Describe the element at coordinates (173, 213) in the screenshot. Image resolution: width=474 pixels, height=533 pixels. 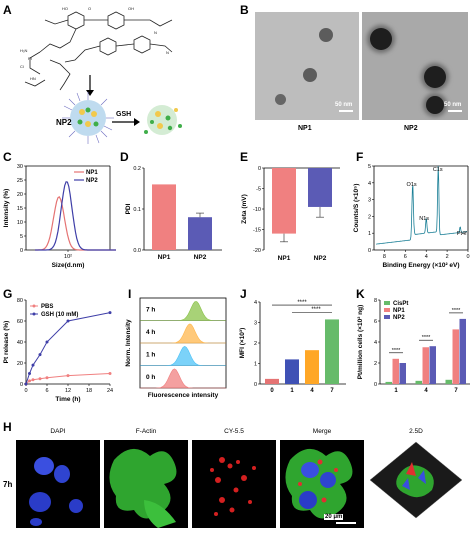
I see `chart-d-pdi: PDI 0.0 0.1 0.2 NP1 NP2` at that location.